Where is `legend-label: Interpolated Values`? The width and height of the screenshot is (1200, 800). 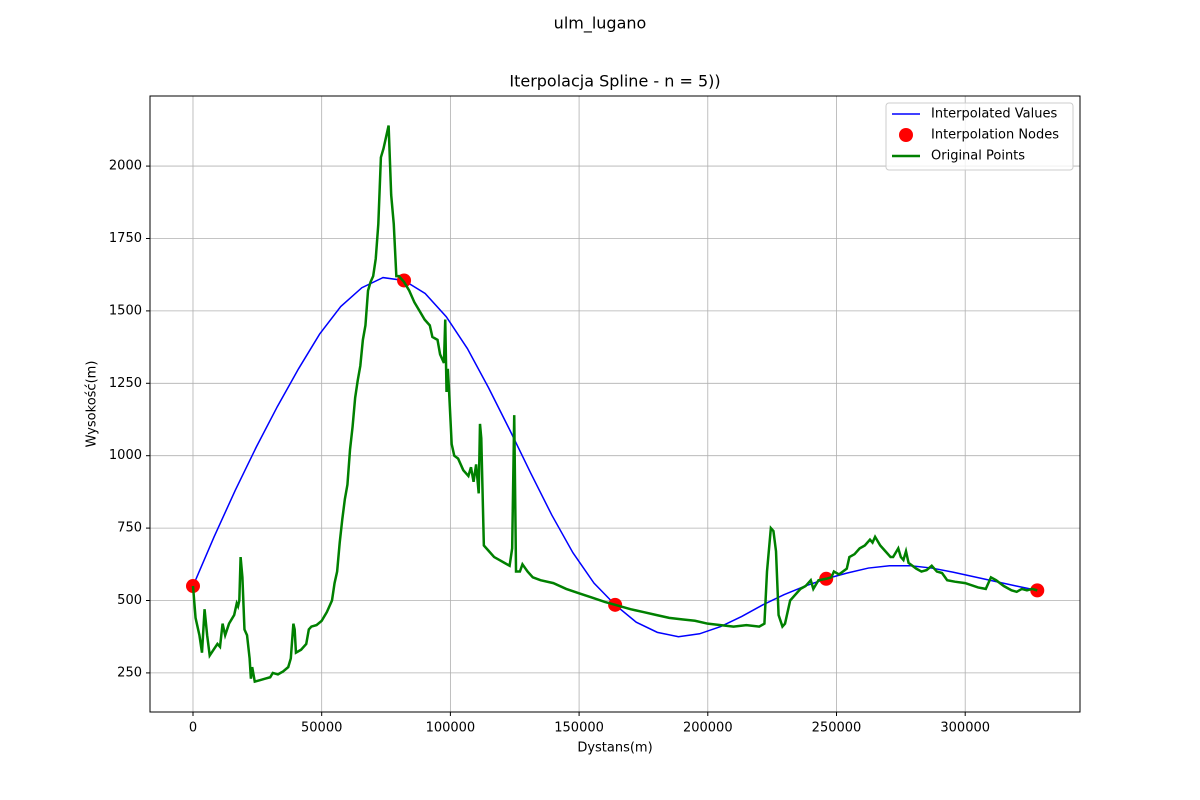
legend-label: Interpolated Values is located at coordinates (994, 114).